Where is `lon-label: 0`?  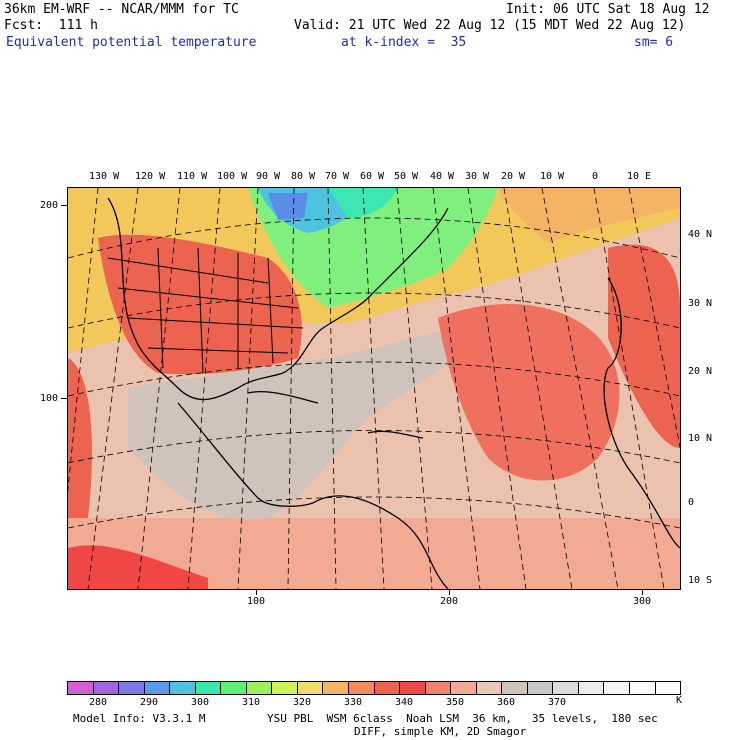
lon-label: 0 is located at coordinates (595, 176).